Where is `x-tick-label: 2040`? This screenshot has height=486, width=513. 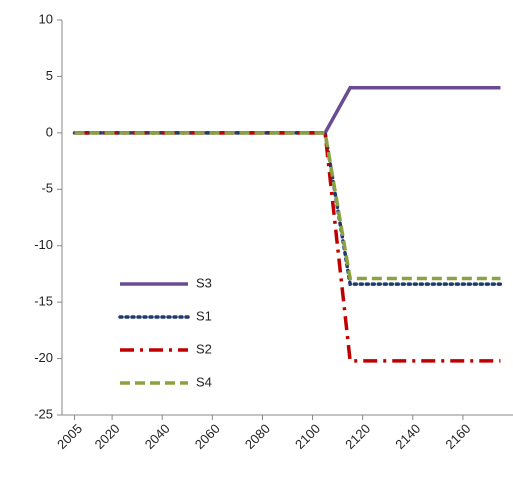
x-tick-label: 2040 is located at coordinates (157, 436).